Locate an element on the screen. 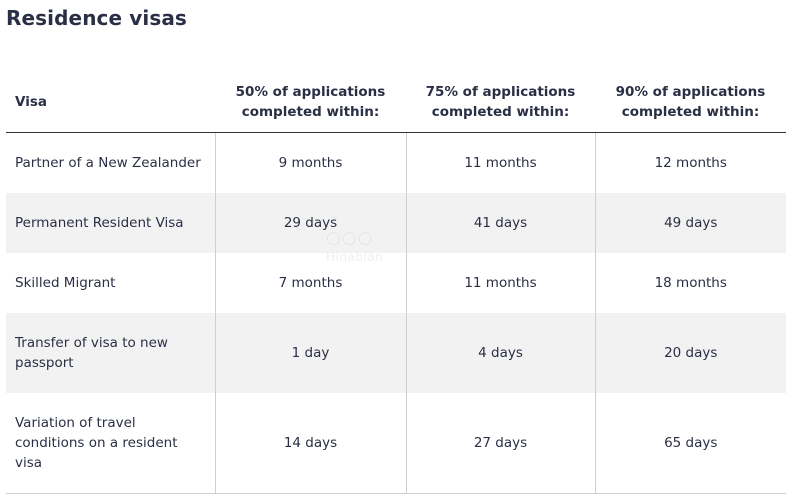  column-header-75-percent: 75% of applications completed within: is located at coordinates (500, 102).